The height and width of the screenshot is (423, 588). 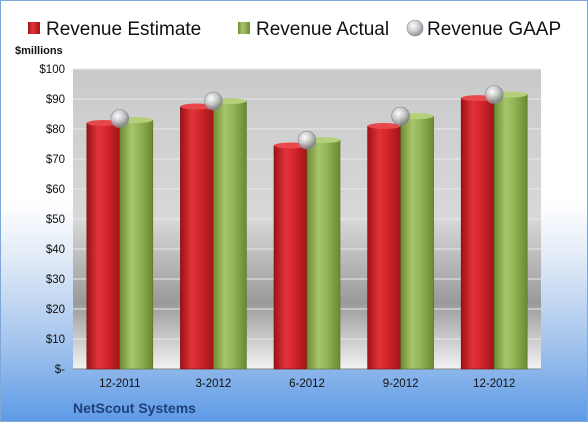 I want to click on y-tick-label: $50, so click(x=55, y=220).